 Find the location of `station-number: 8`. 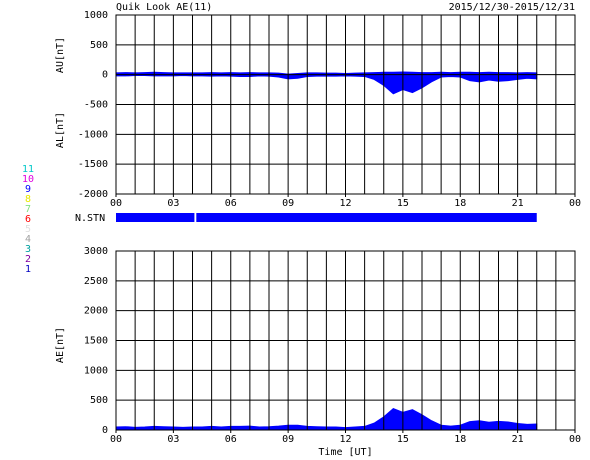

station-number: 8 is located at coordinates (28, 199).